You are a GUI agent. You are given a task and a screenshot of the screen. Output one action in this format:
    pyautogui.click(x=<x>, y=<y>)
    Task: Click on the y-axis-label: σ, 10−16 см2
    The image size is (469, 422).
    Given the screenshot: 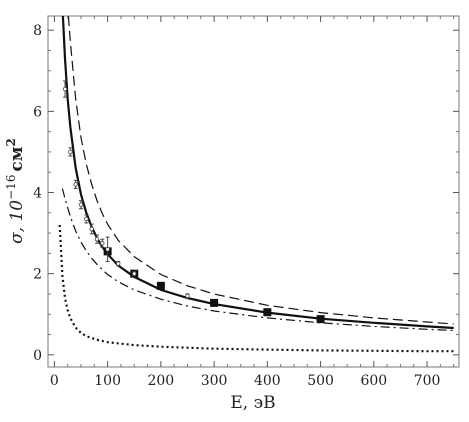 What is the action you would take?
    pyautogui.click(x=15, y=191)
    